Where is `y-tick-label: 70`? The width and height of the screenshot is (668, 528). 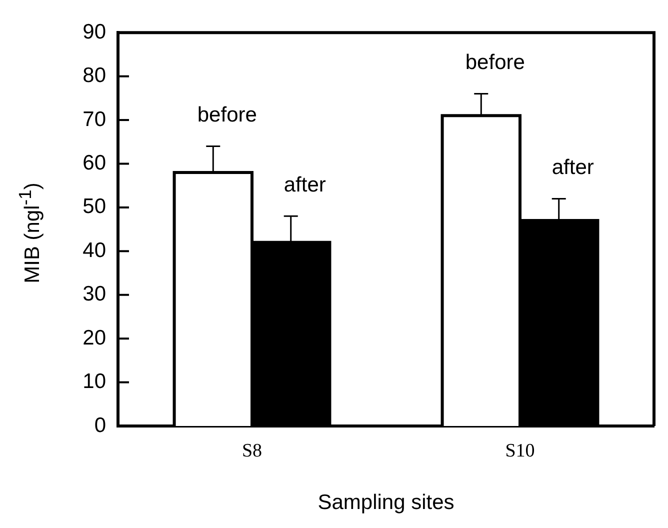 y-tick-label: 70 is located at coordinates (94, 119).